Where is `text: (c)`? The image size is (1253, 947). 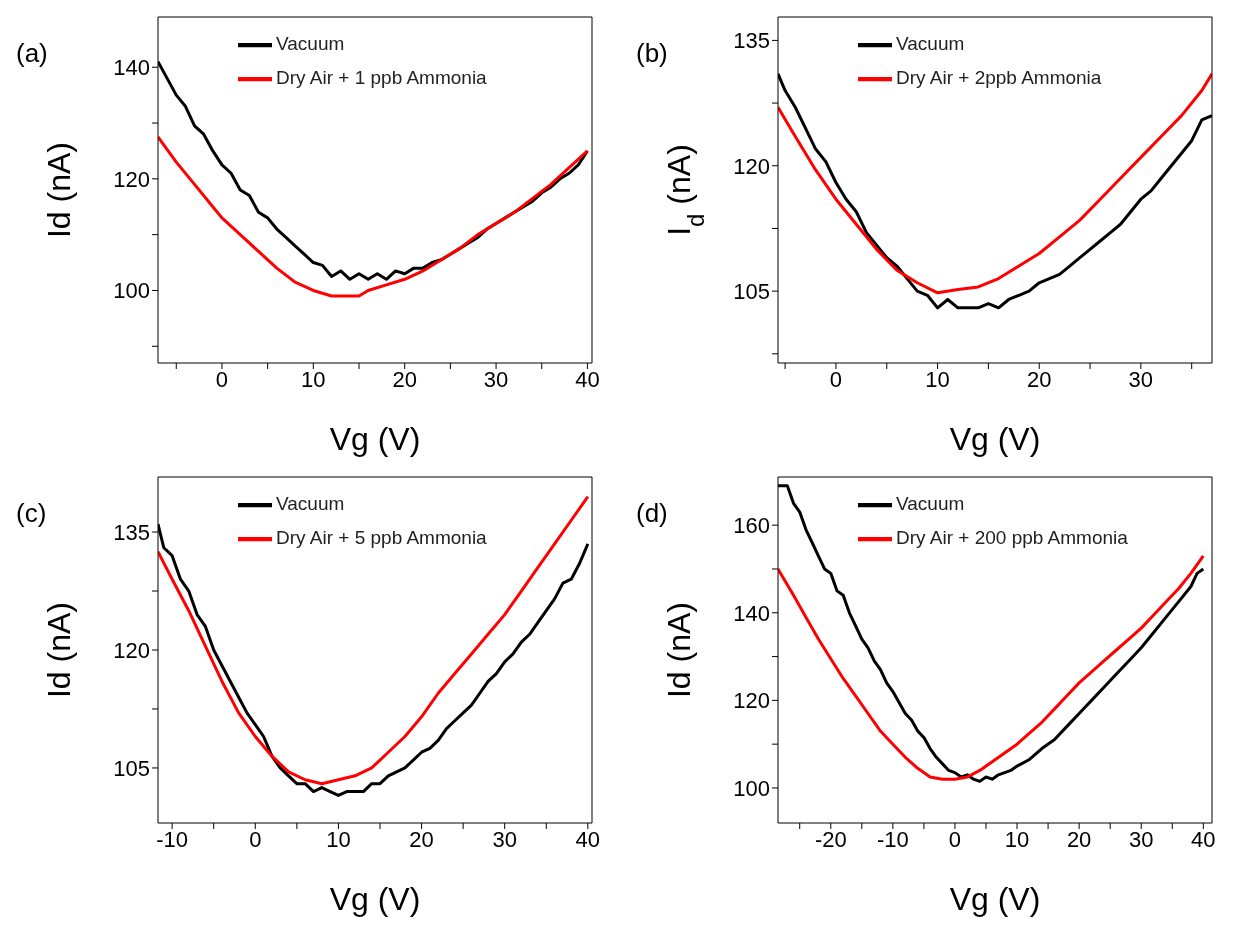
text: (c) is located at coordinates (31, 513).